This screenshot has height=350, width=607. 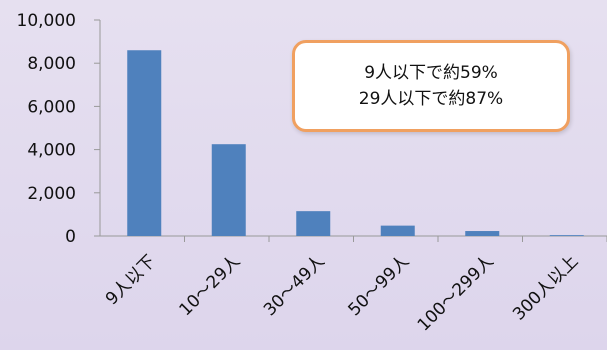 I want to click on y-tick-label: 6,000, so click(x=51, y=107).